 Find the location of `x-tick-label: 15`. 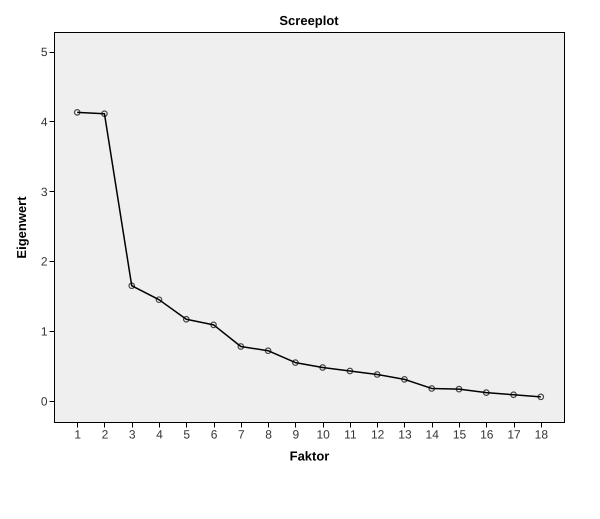

x-tick-label: 15 is located at coordinates (459, 435).